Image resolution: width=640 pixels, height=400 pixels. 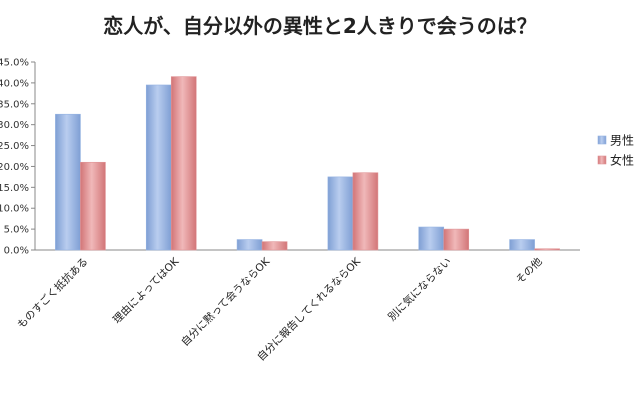 I want to click on x-category-label: 別に気にならない, so click(x=419, y=289).